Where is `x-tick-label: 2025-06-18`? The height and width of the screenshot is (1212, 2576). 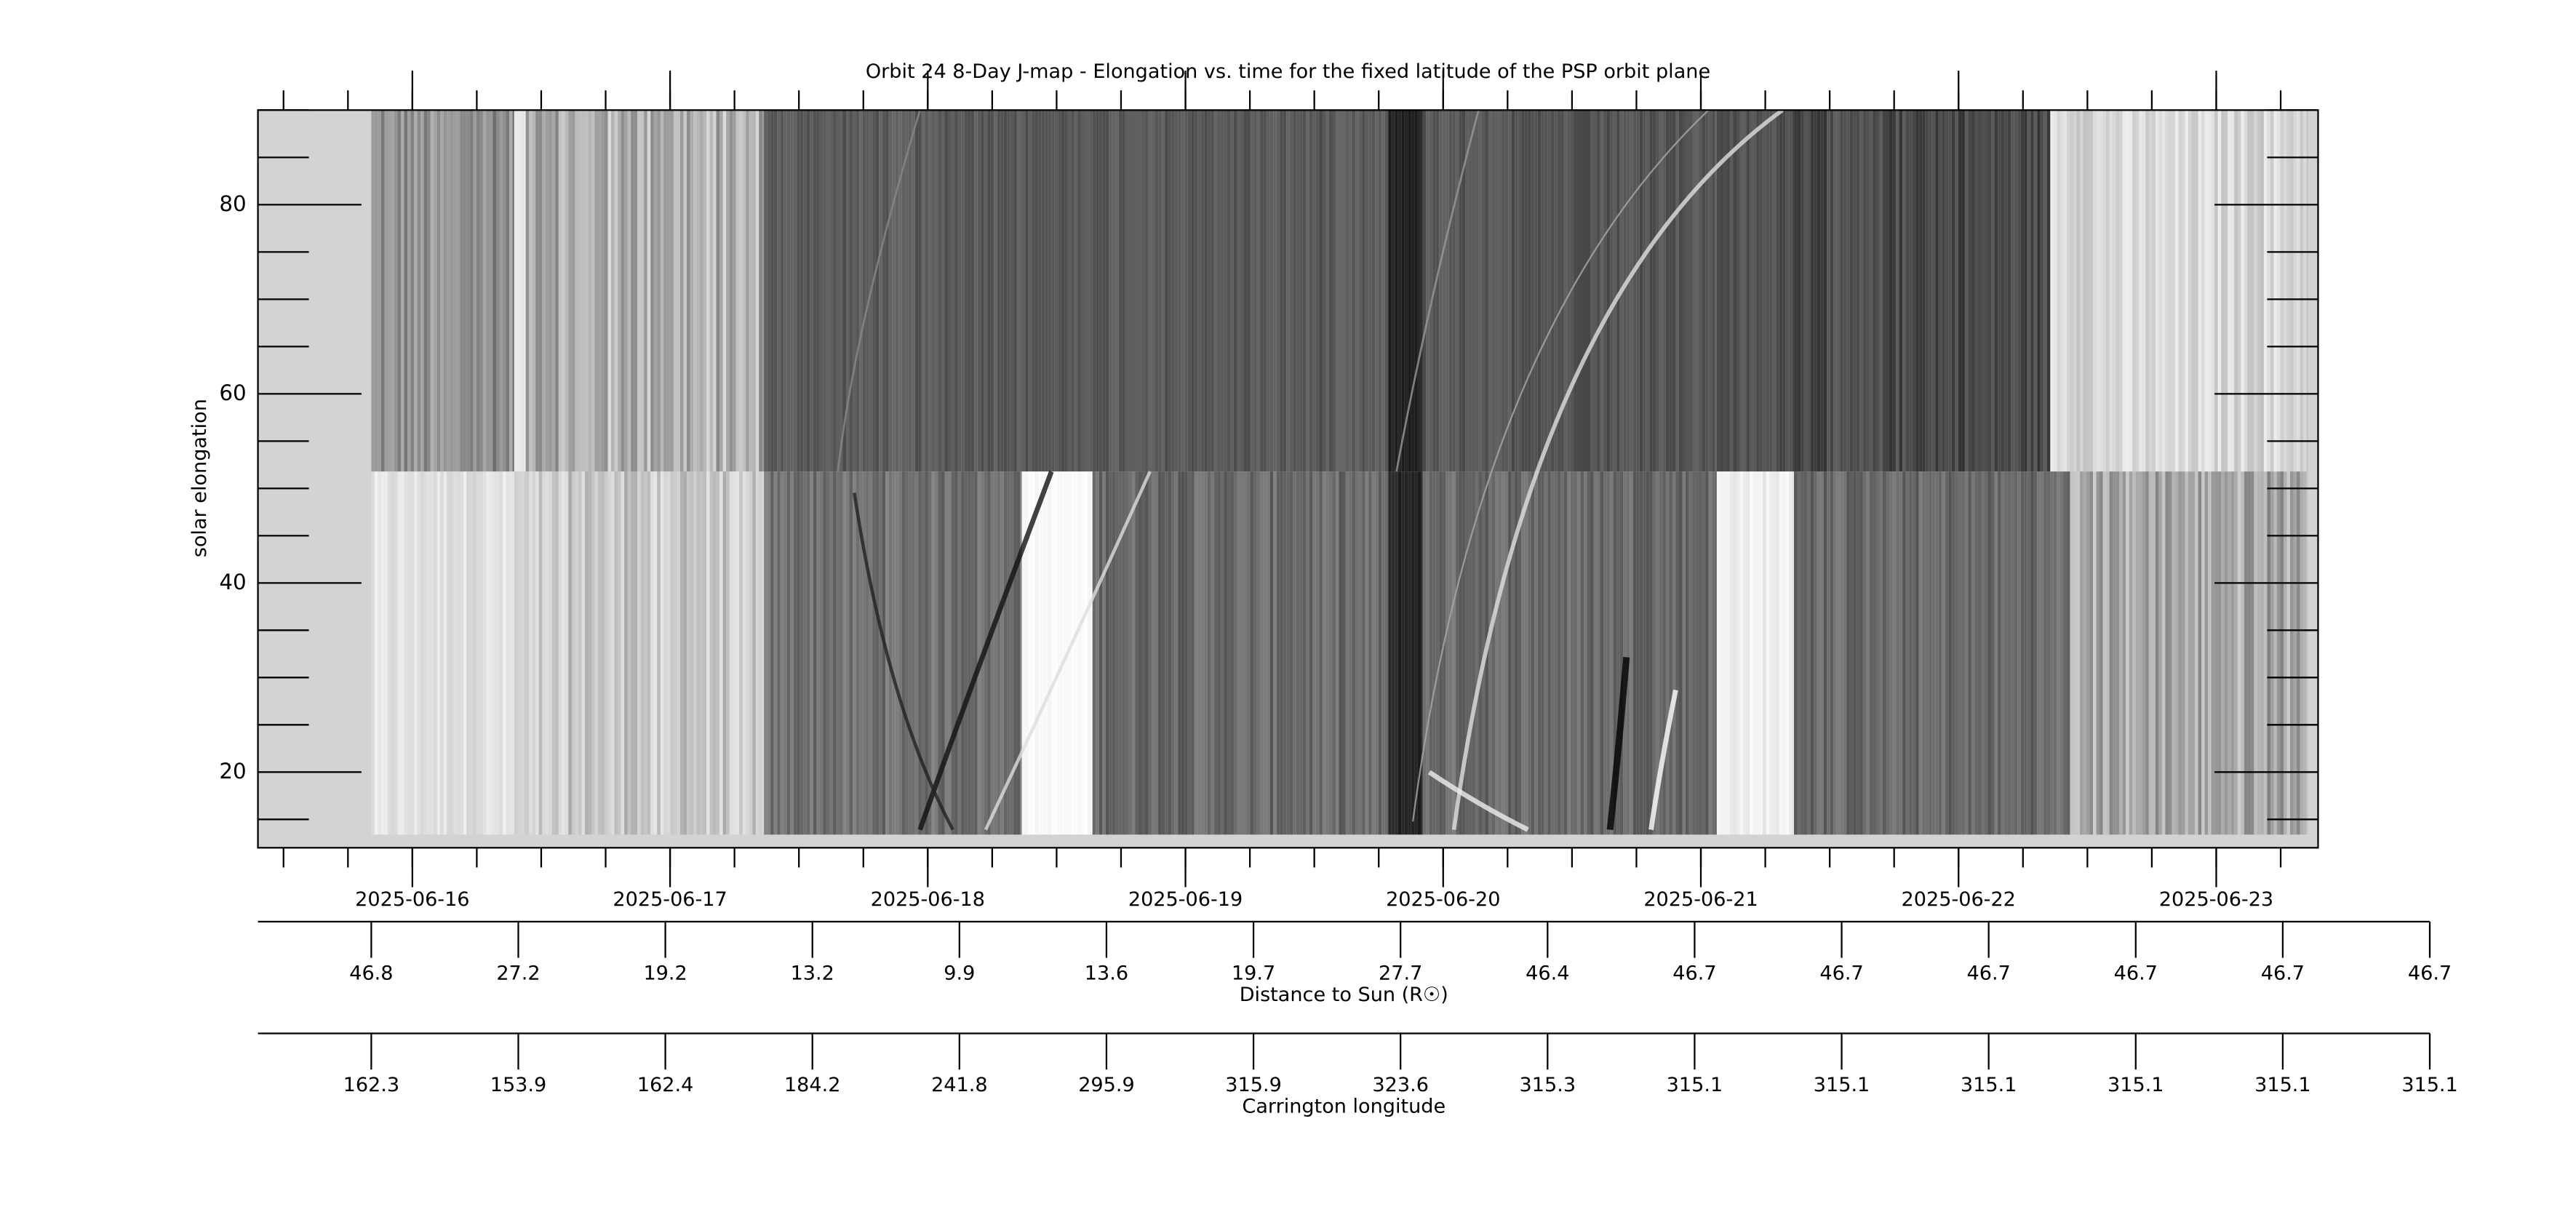
x-tick-label: 2025-06-18 is located at coordinates (928, 899).